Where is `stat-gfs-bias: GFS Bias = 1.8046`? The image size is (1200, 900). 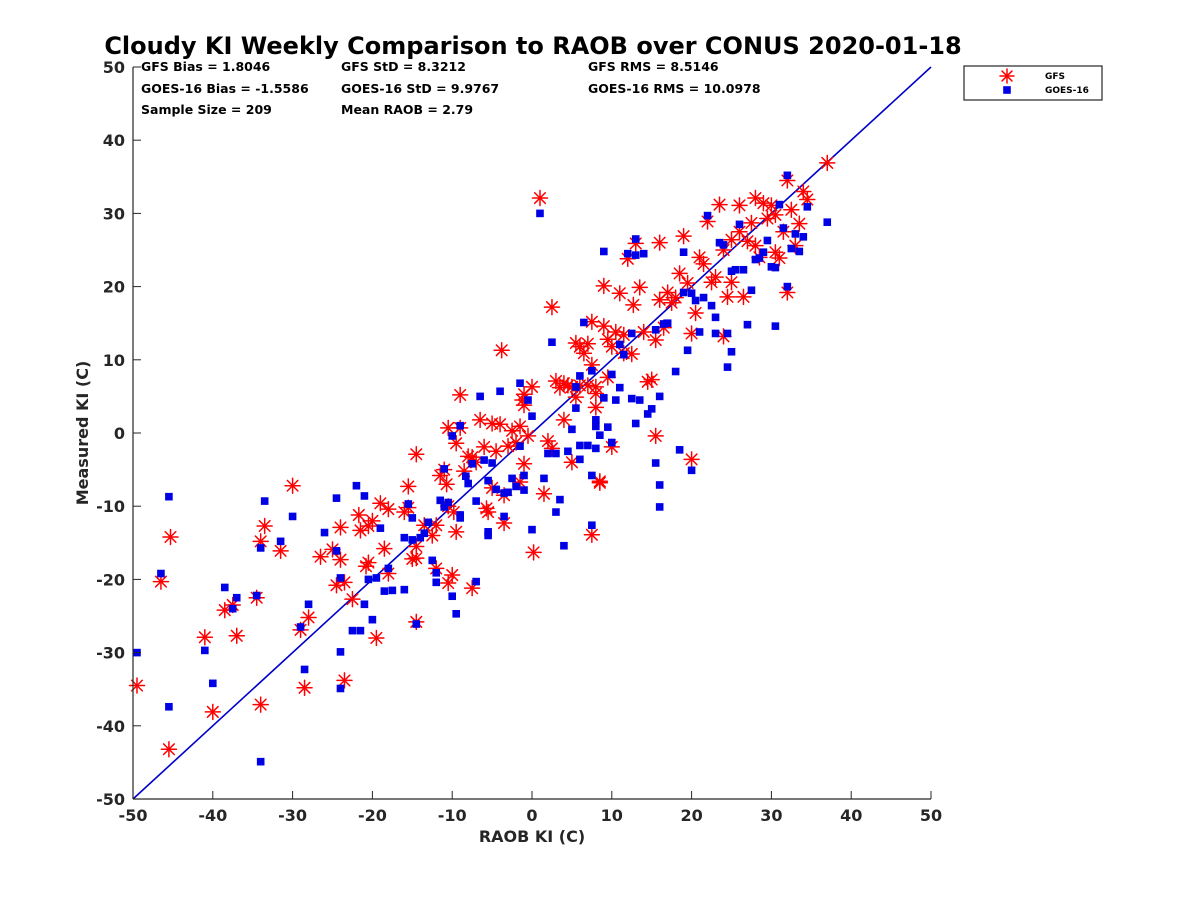
stat-gfs-bias: GFS Bias = 1.8046 is located at coordinates (206, 66).